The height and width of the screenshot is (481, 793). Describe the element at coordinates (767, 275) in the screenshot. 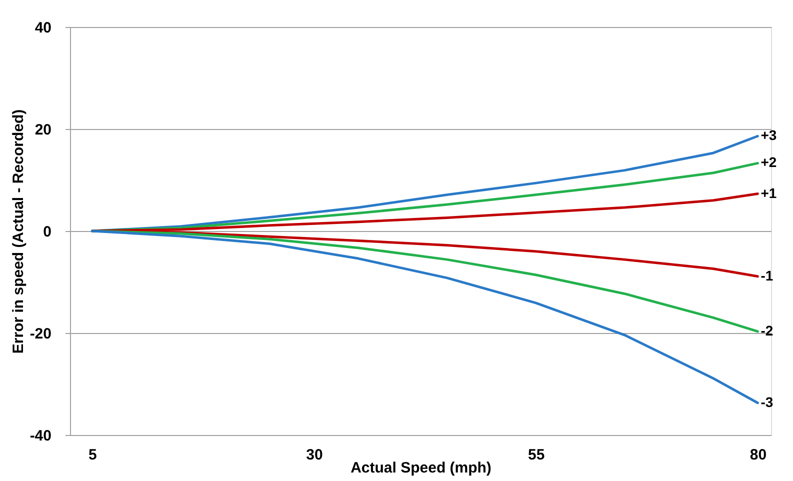

I see `series-label: -1` at that location.